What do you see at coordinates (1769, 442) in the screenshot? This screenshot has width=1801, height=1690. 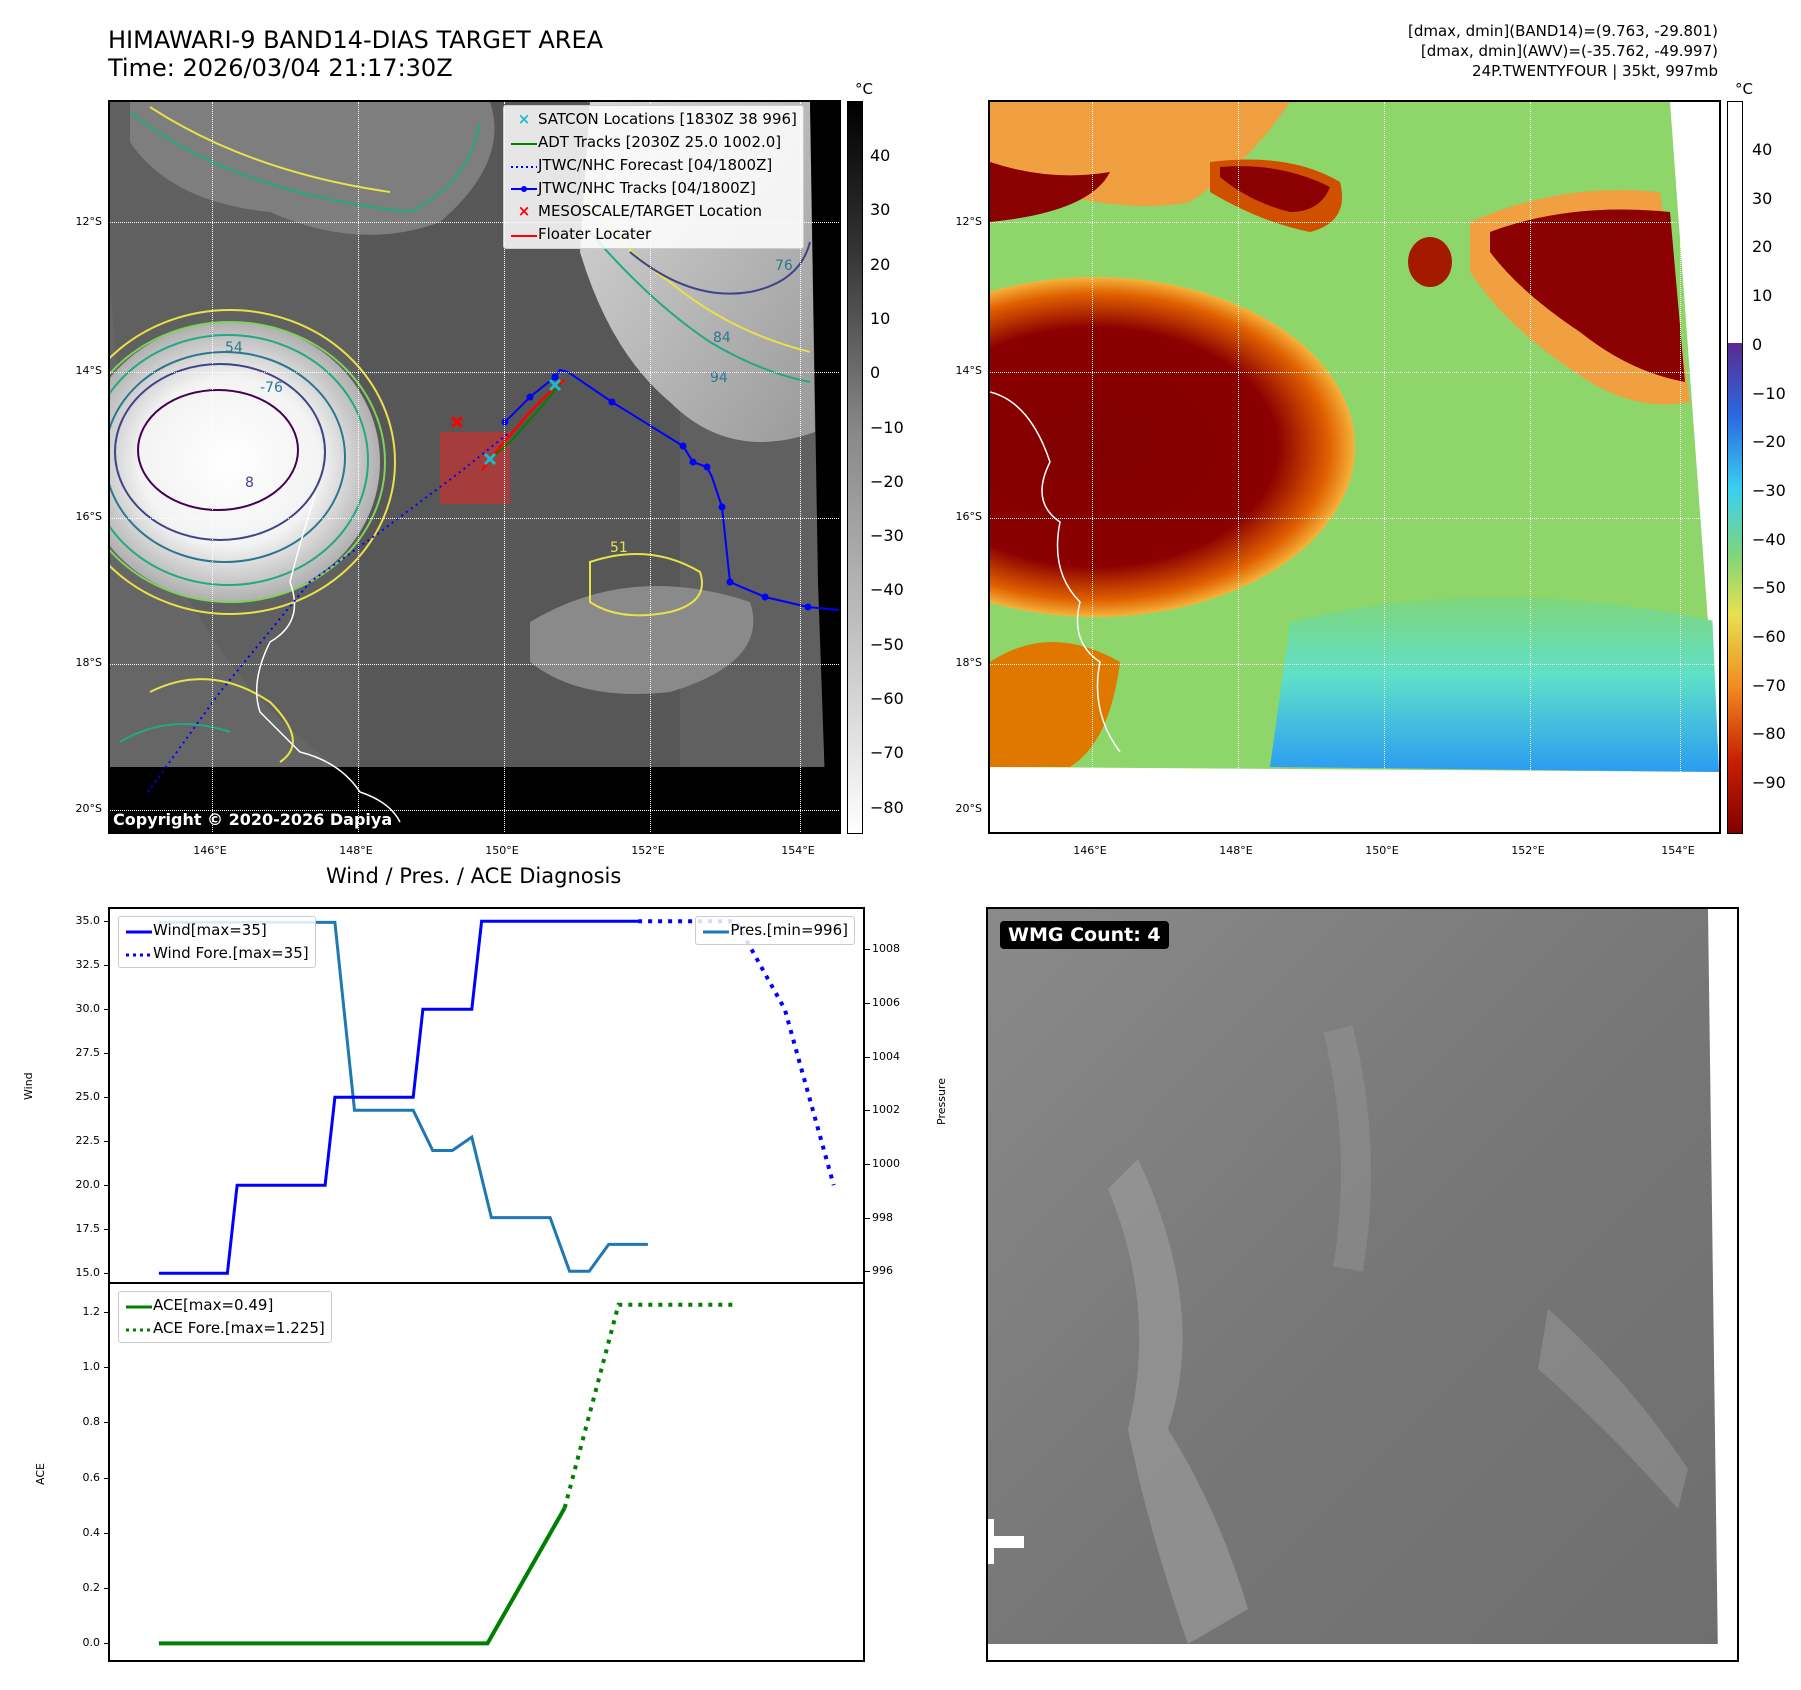 I see `awv-colorbar-tick: −20` at bounding box center [1769, 442].